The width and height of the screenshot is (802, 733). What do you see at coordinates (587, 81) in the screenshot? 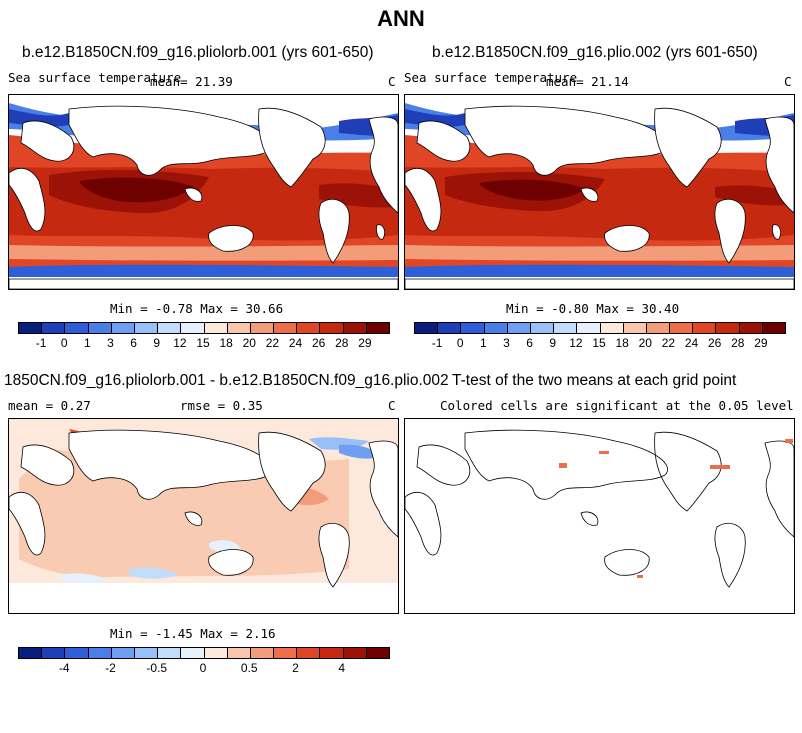
I see `panel2-mean: mean= 21.14` at bounding box center [587, 81].